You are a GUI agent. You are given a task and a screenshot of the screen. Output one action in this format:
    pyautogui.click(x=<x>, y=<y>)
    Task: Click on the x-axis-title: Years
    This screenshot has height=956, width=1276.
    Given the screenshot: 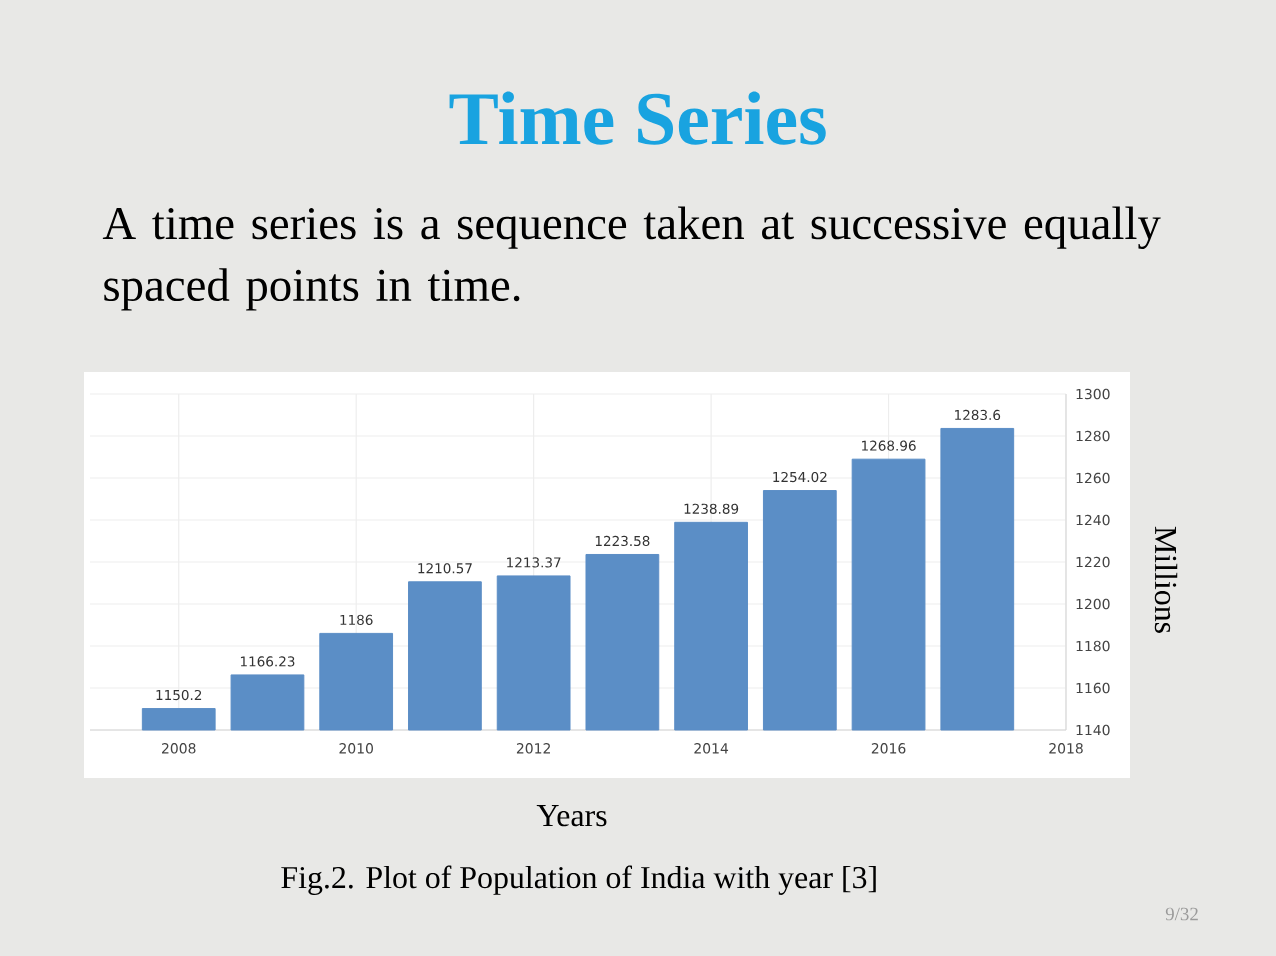 What is the action you would take?
    pyautogui.click(x=571, y=816)
    